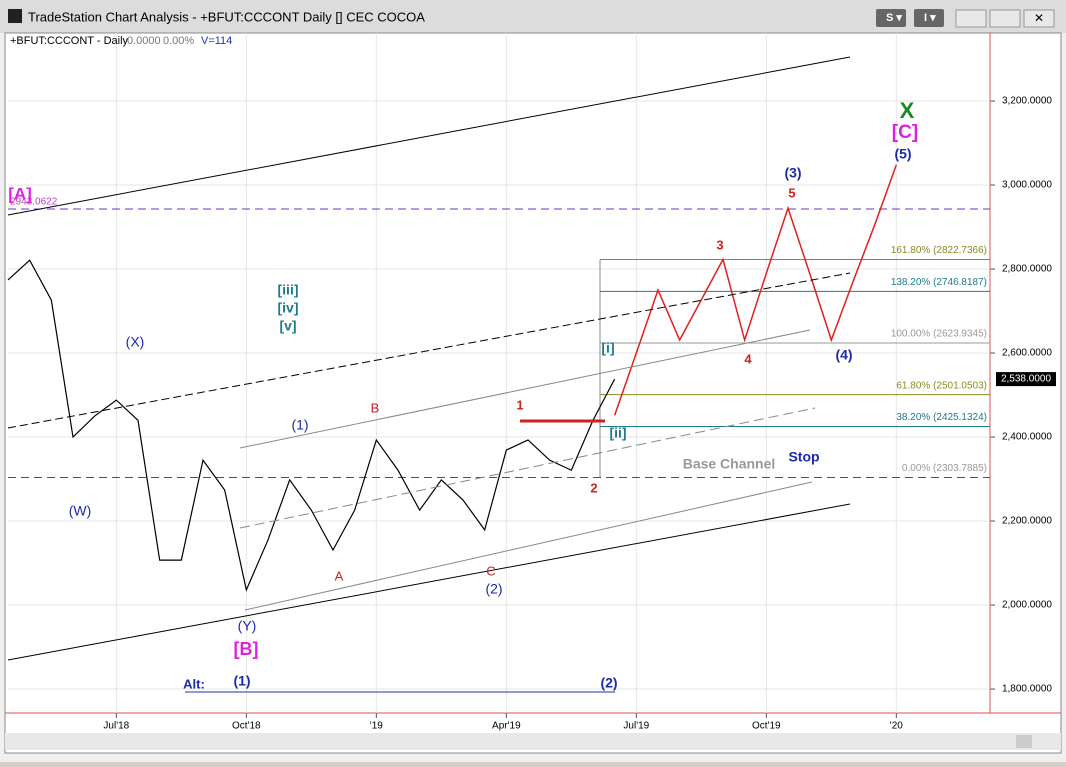  I want to click on s-button, so click(891, 18).